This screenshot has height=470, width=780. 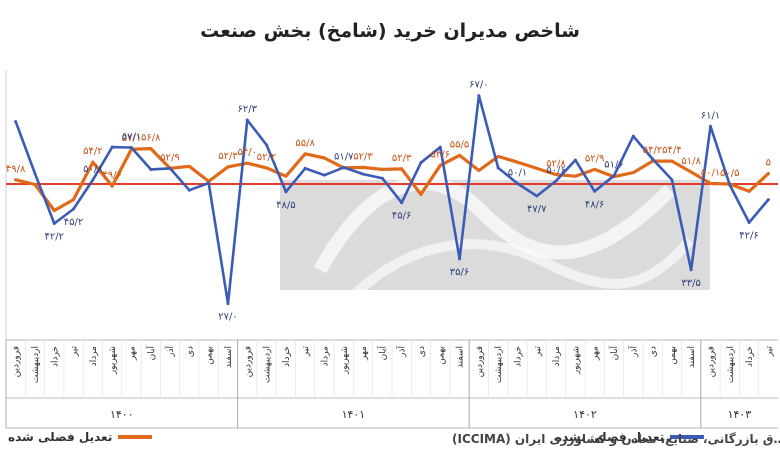 What do you see at coordinates (556, 164) in the screenshot?
I see `seasonal-data-label-28: ۵۲/۸` at bounding box center [556, 164].